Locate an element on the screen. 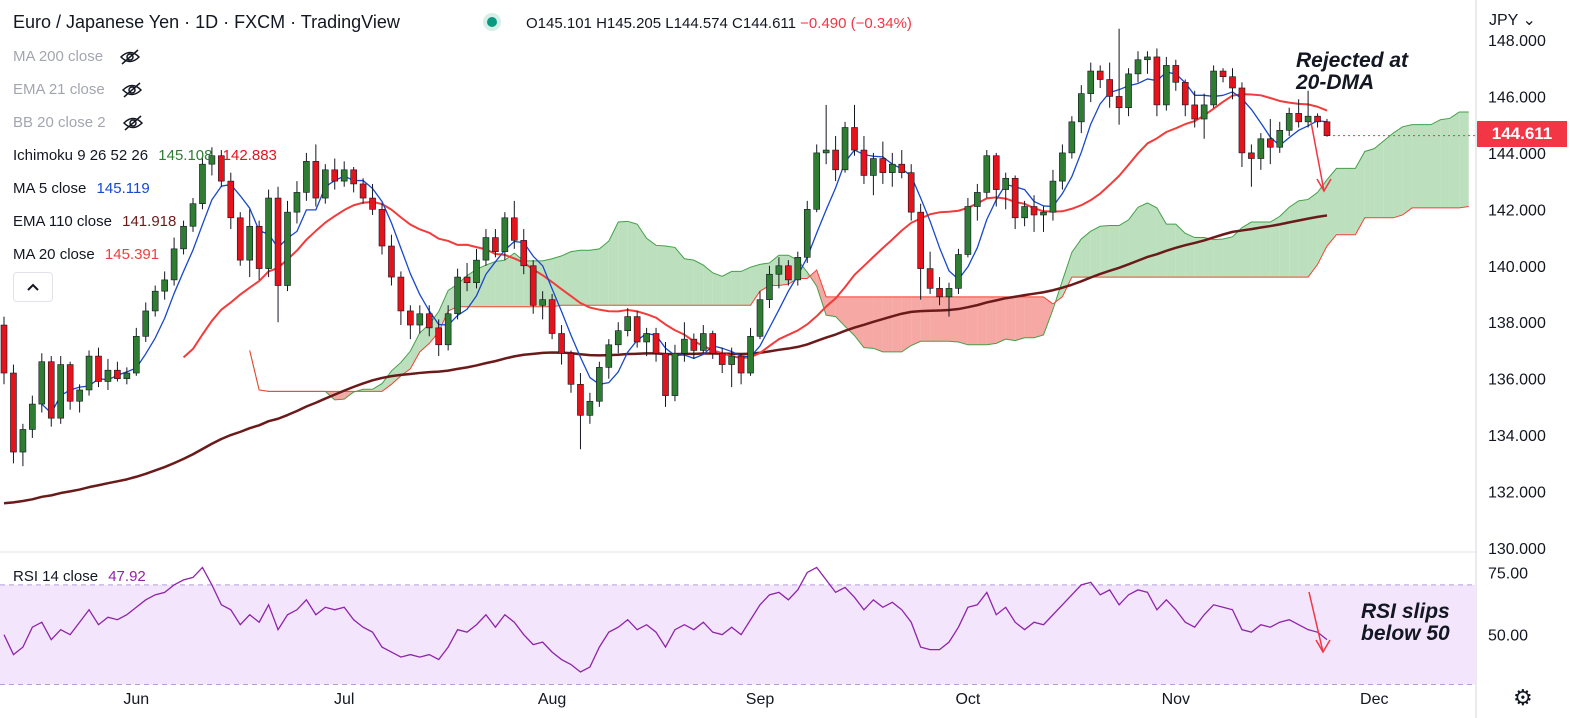 Image resolution: width=1570 pixels, height=718 pixels. legend-ema110: EMA 110 close 141.918 is located at coordinates (97, 221).